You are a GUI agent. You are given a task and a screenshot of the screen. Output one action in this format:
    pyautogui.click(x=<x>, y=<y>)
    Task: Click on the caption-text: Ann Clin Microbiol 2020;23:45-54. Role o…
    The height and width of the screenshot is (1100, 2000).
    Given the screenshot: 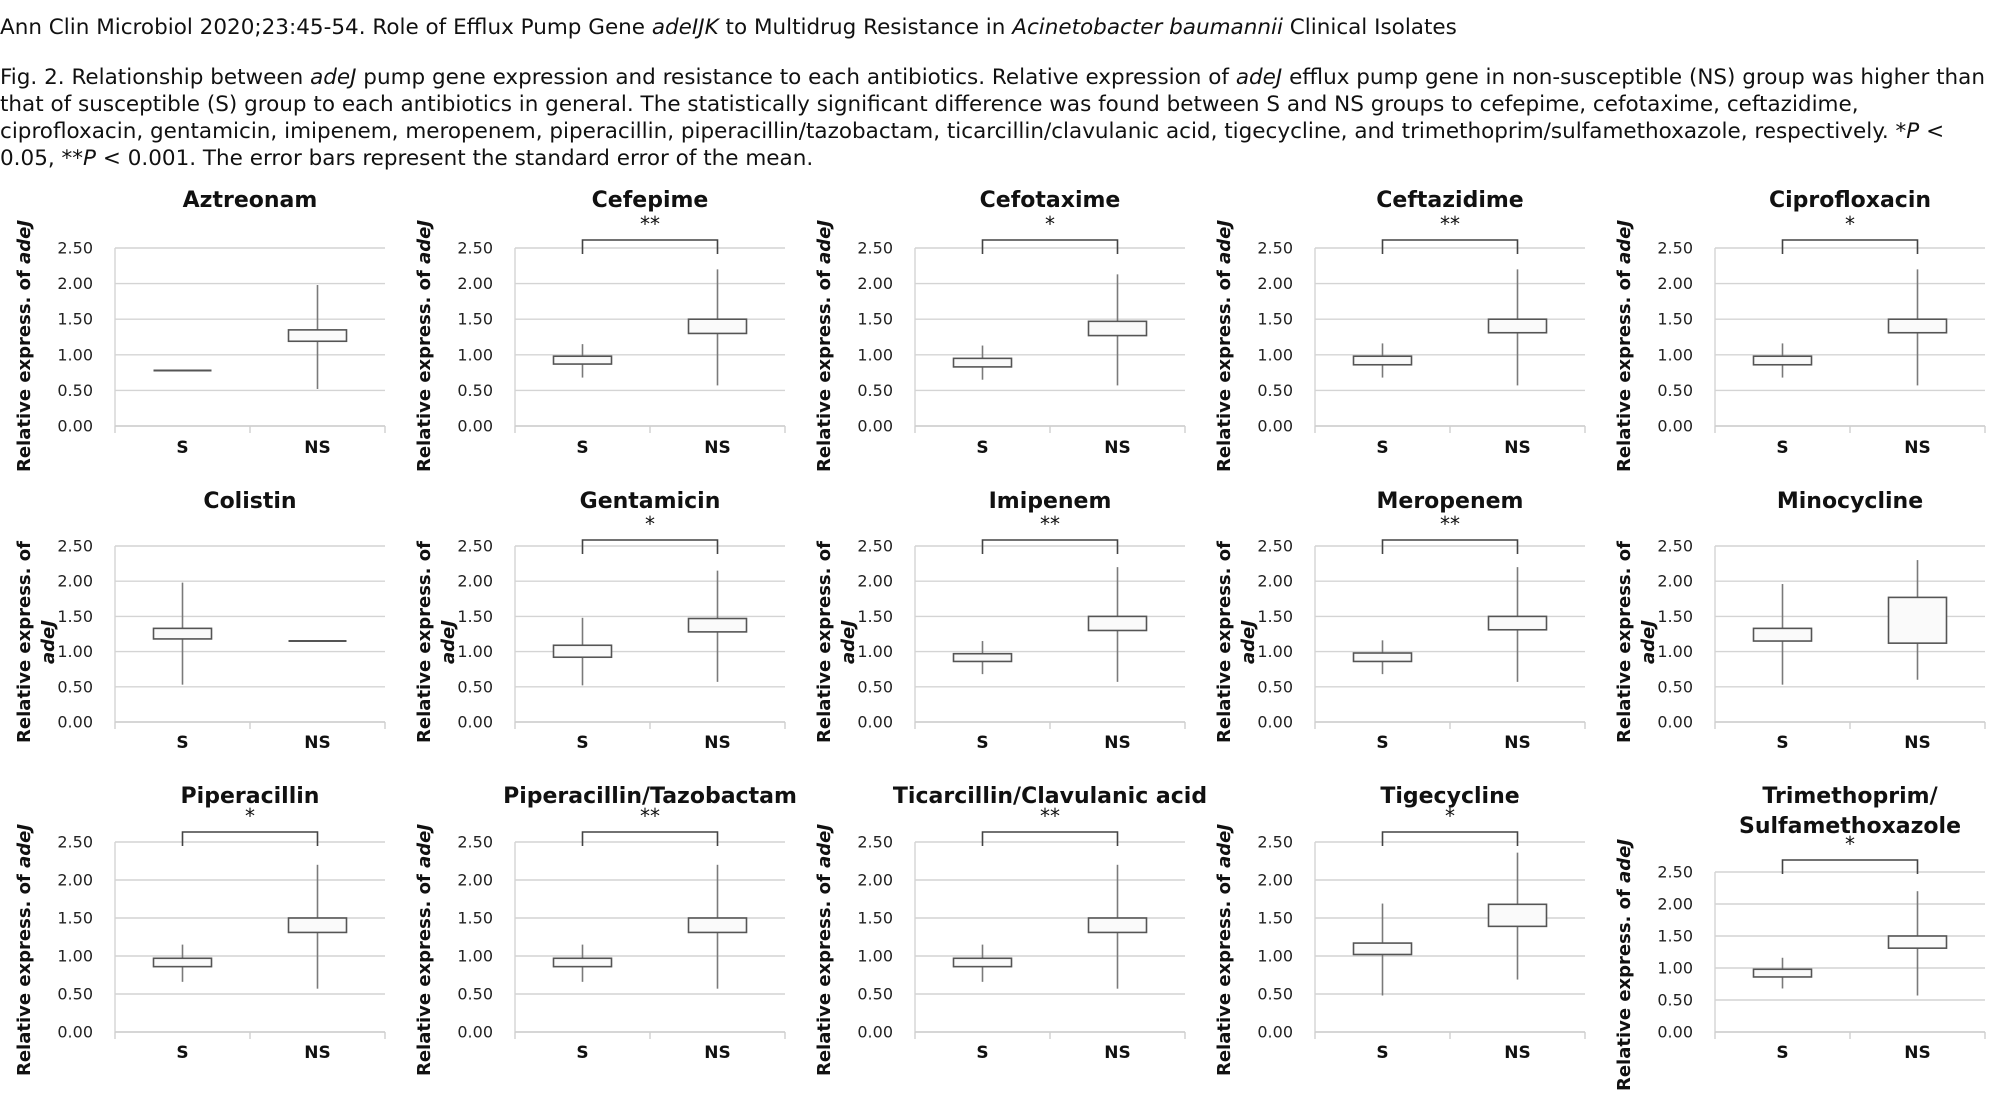 What is the action you would take?
    pyautogui.click(x=326, y=27)
    